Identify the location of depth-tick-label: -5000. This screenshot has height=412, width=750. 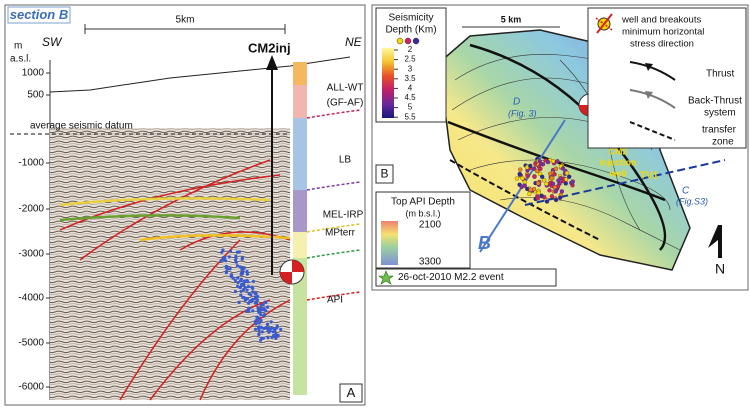
(31, 343).